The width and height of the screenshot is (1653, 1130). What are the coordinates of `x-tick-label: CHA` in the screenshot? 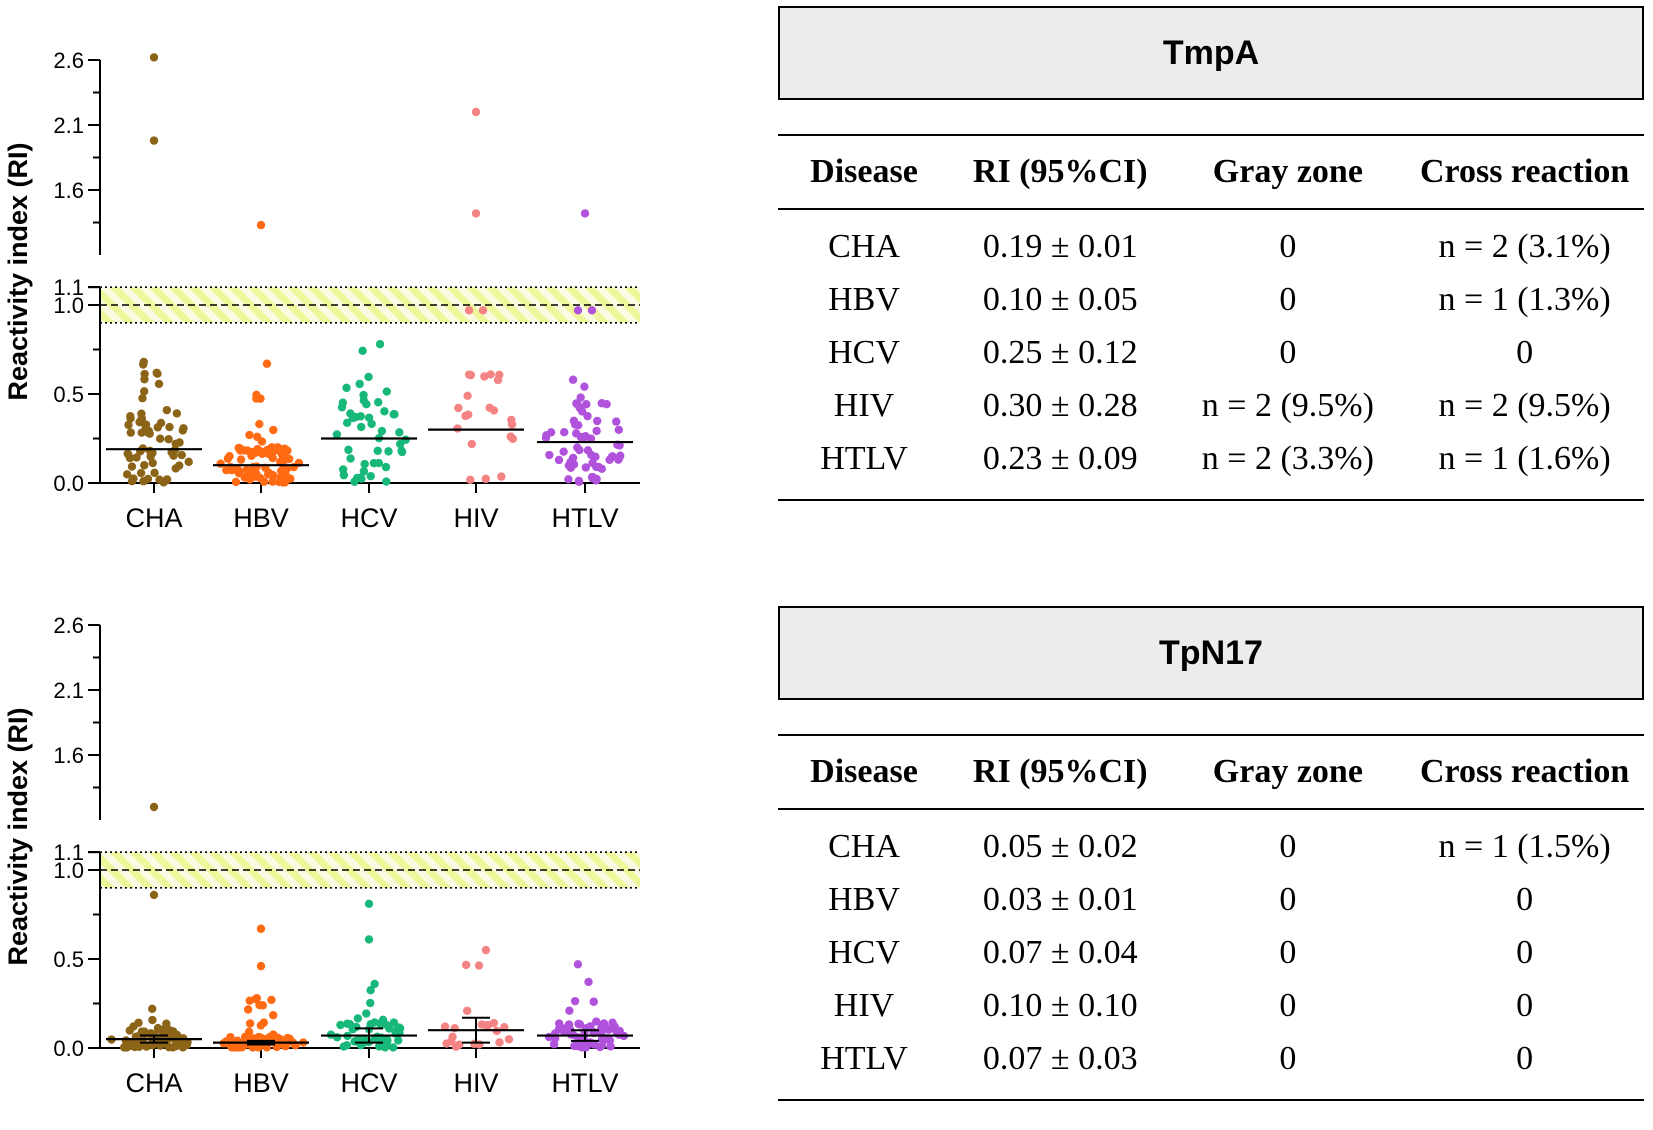 It's located at (153, 1083).